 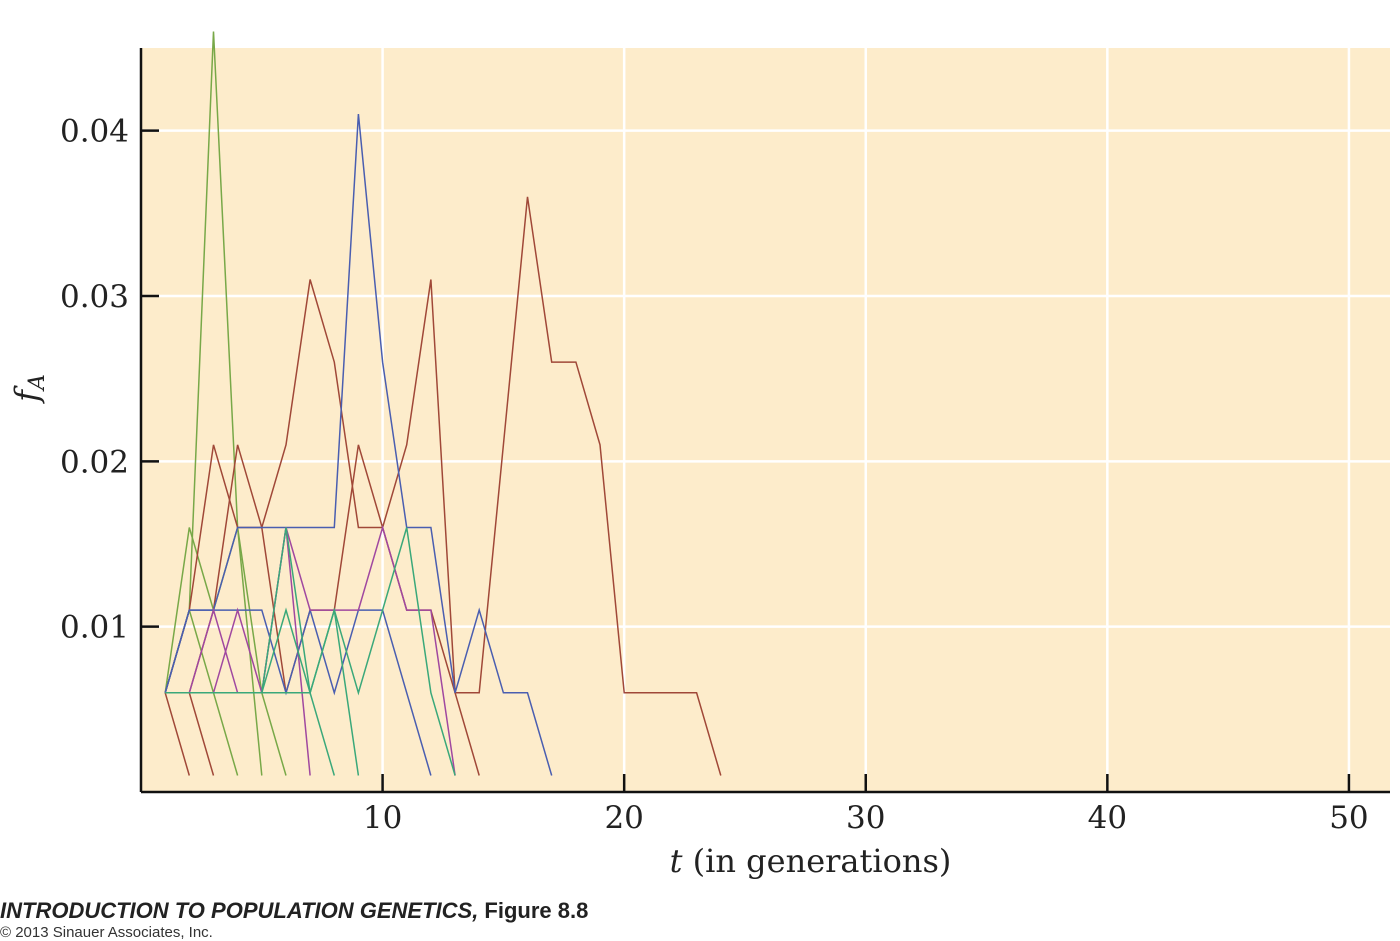 What do you see at coordinates (382, 818) in the screenshot?
I see `x-tick-label: 10` at bounding box center [382, 818].